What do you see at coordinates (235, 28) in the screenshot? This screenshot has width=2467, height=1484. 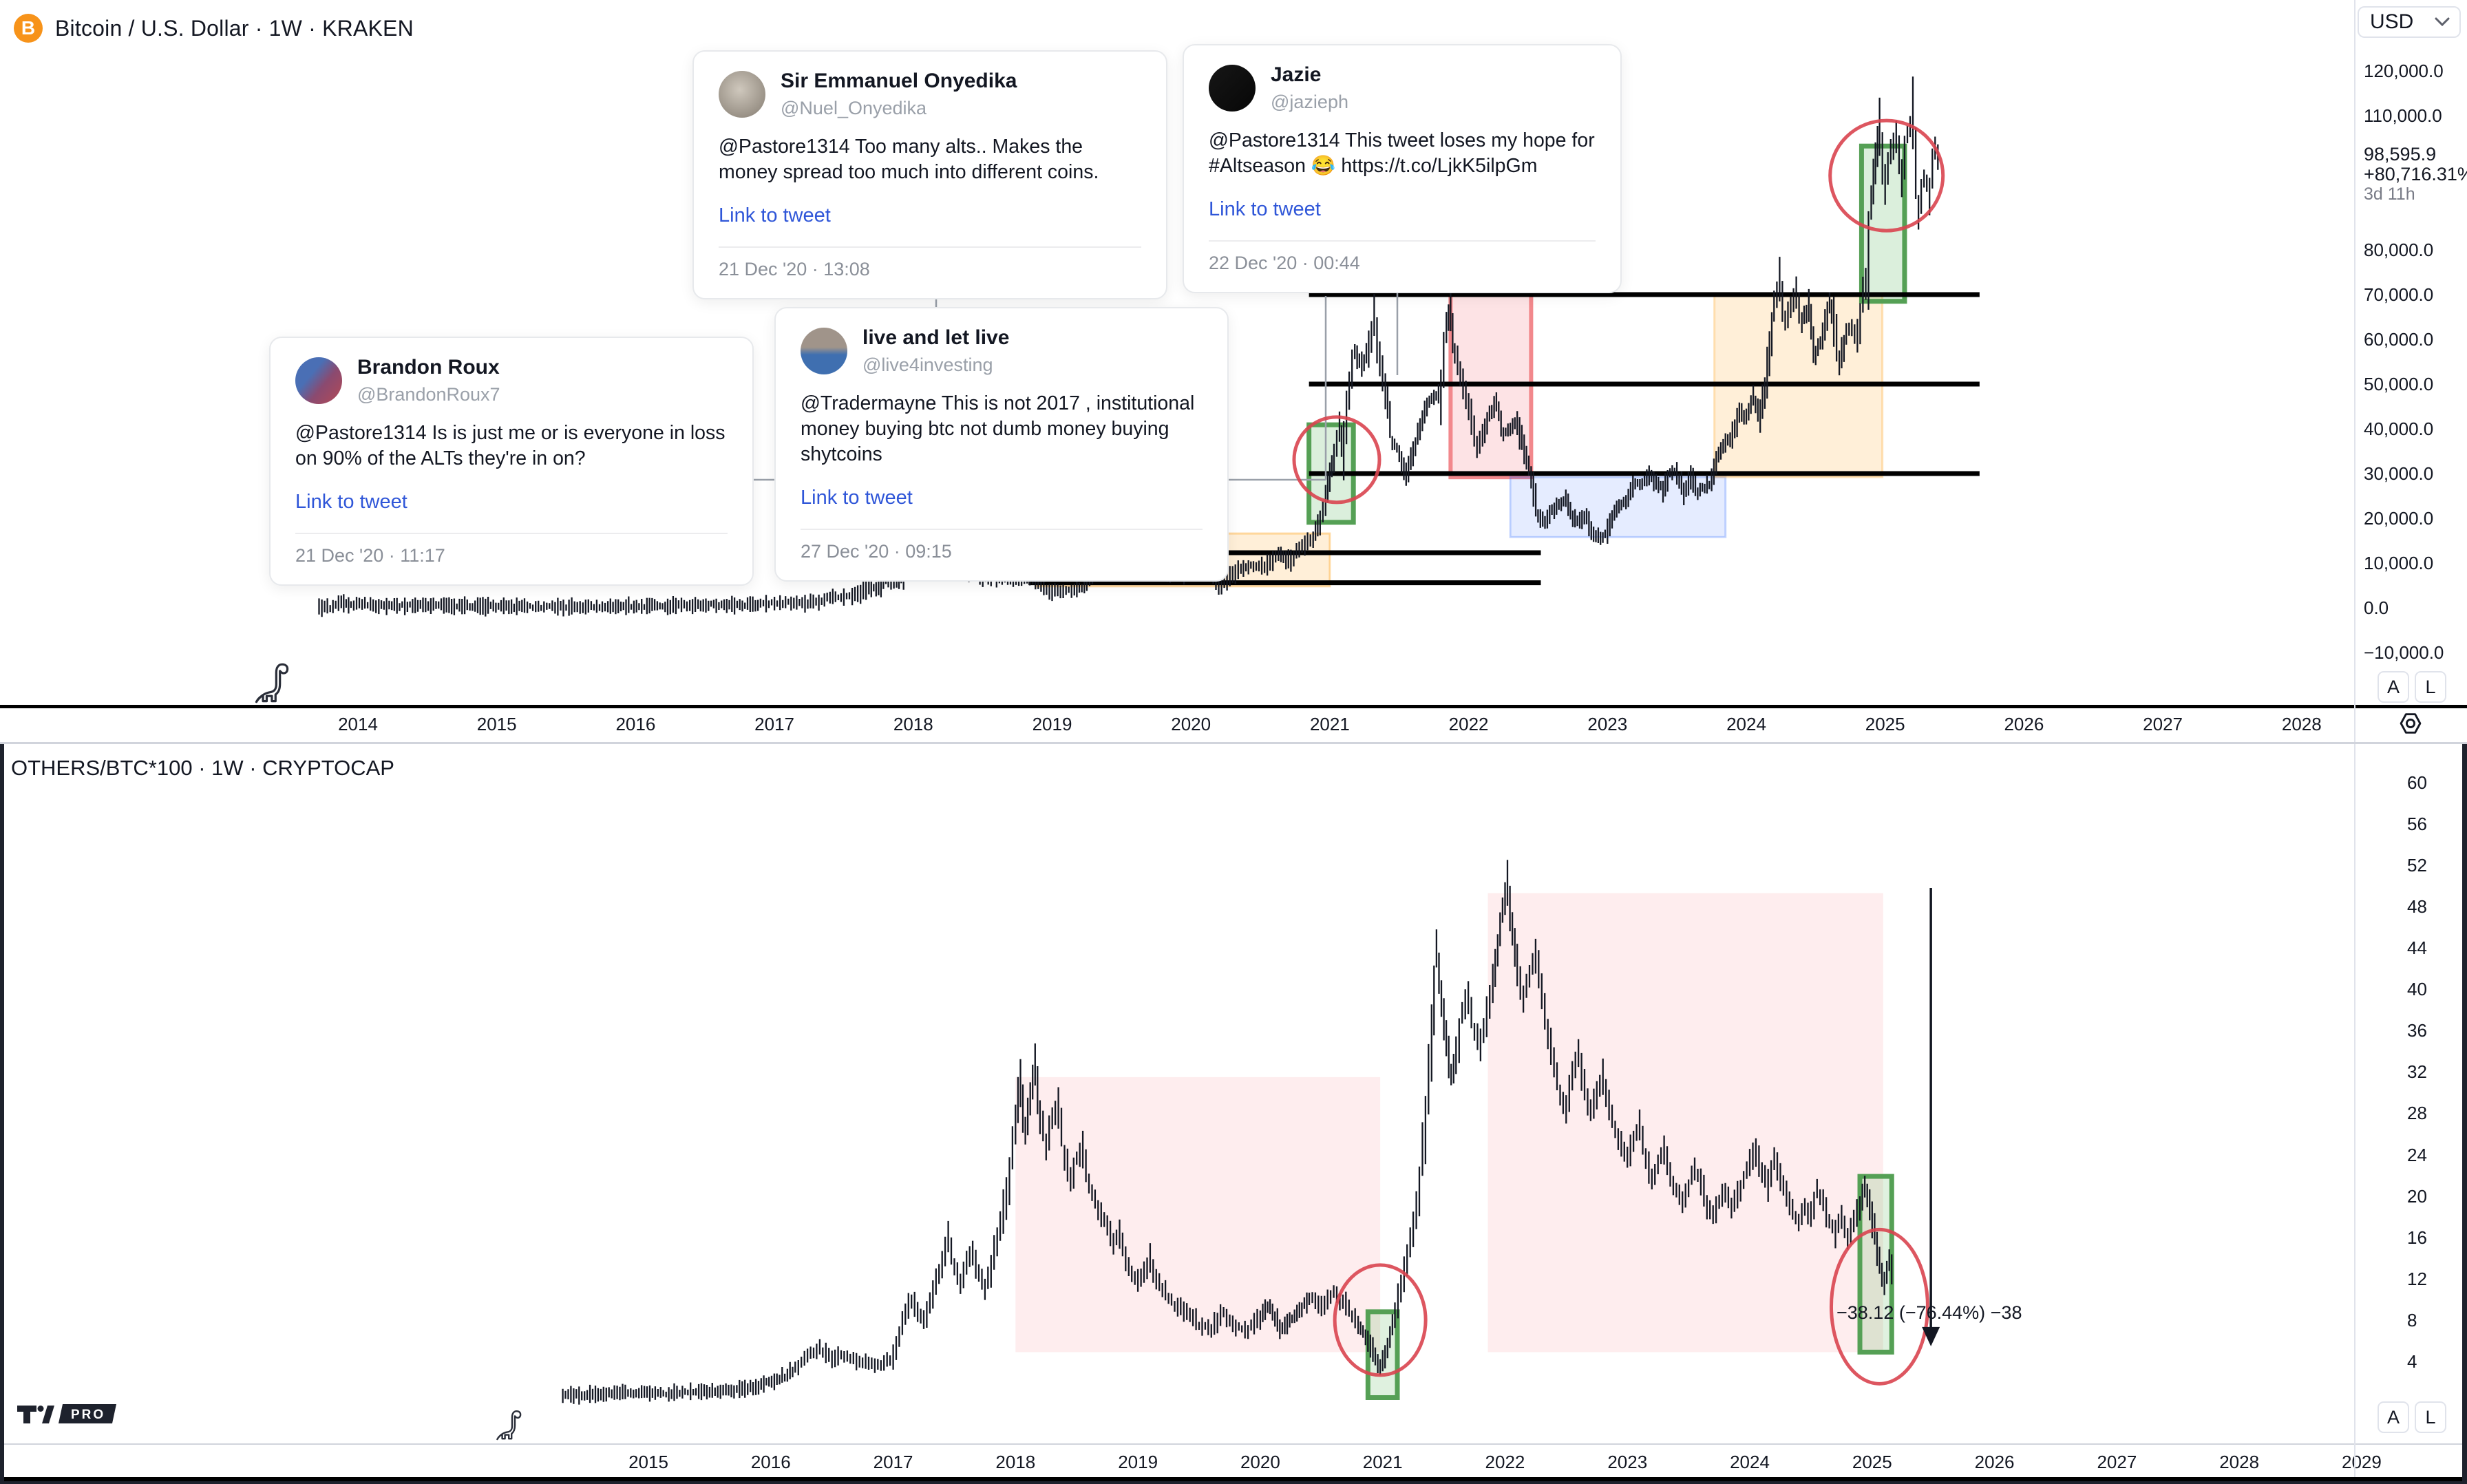 I see `top-symbol-title: Bitcoin / U.S. Dollar · 1W · KRAKEN` at bounding box center [235, 28].